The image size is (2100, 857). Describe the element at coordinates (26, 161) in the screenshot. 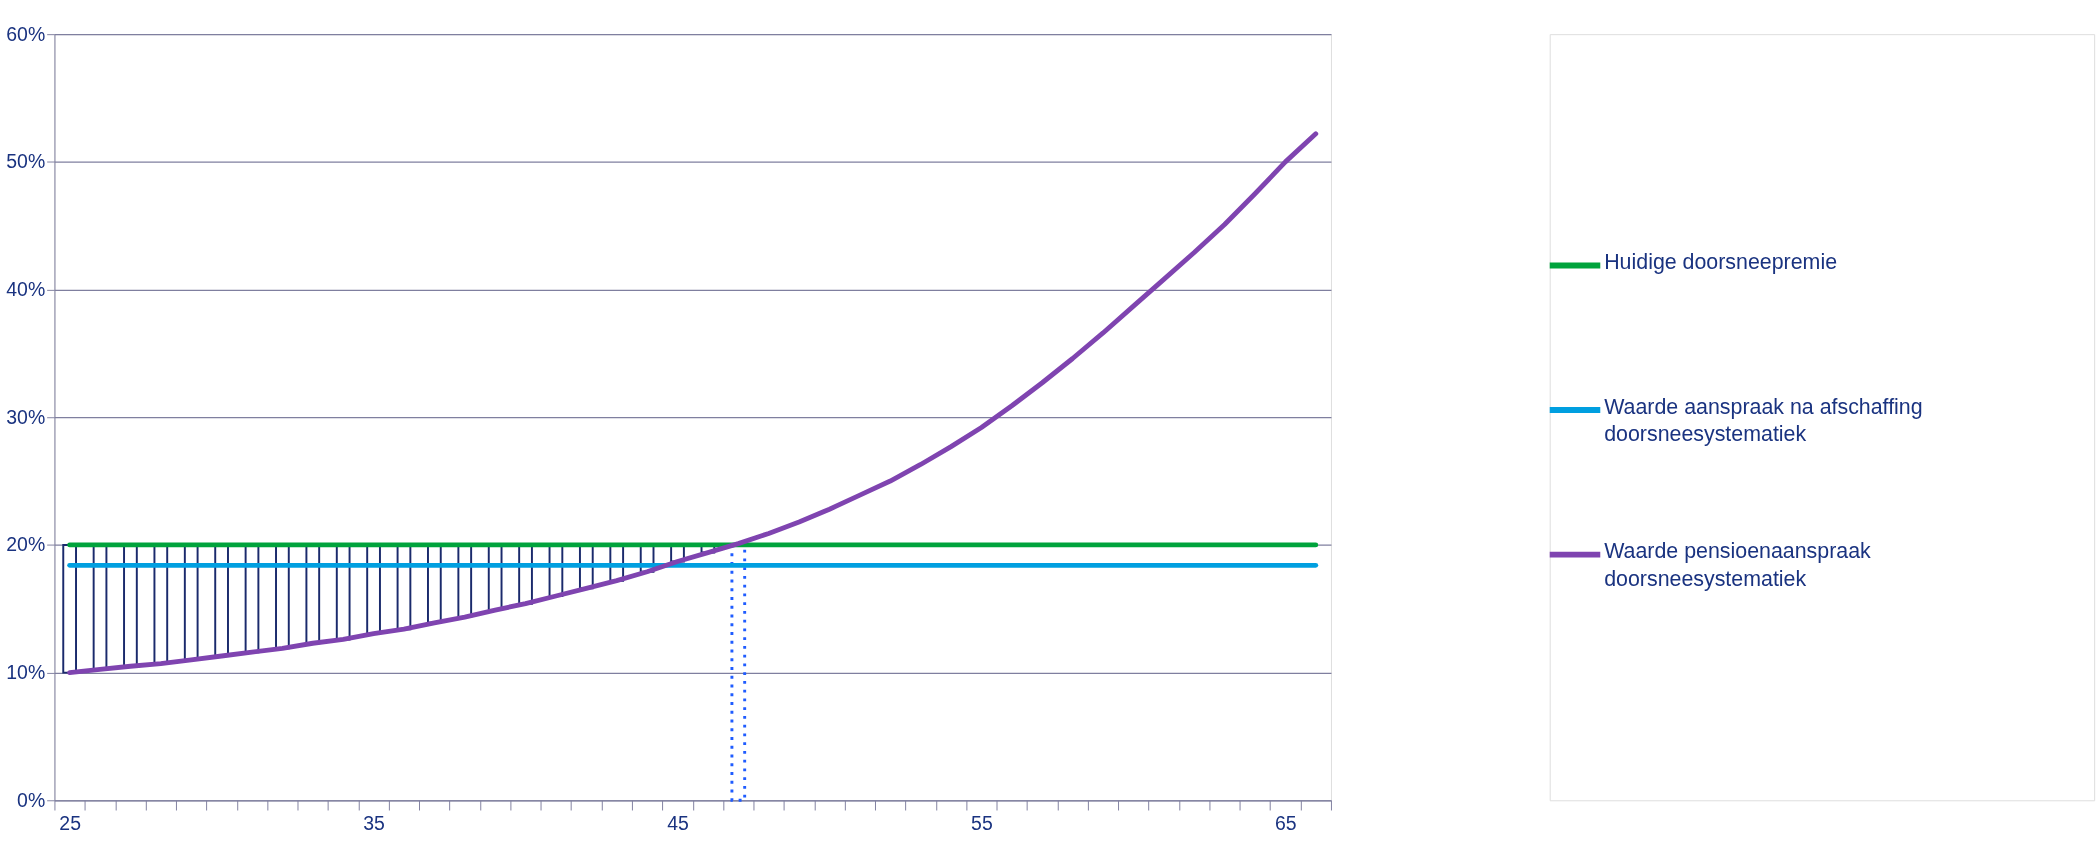

I see `y-tick-label: 50%` at that location.